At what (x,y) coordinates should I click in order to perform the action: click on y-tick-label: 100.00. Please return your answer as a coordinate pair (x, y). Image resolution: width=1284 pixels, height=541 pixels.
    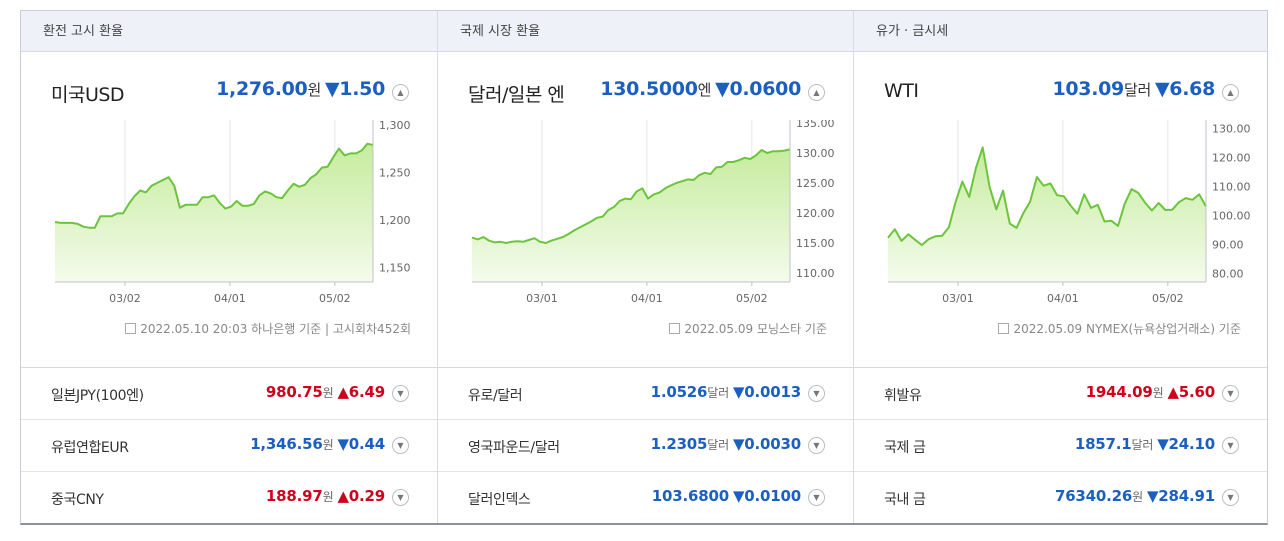
    Looking at the image, I should click on (1231, 215).